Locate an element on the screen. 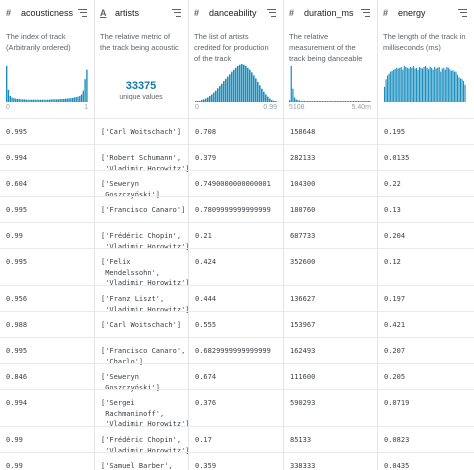 This screenshot has height=470, width=474. cell-energy: 0.421 is located at coordinates (395, 325).